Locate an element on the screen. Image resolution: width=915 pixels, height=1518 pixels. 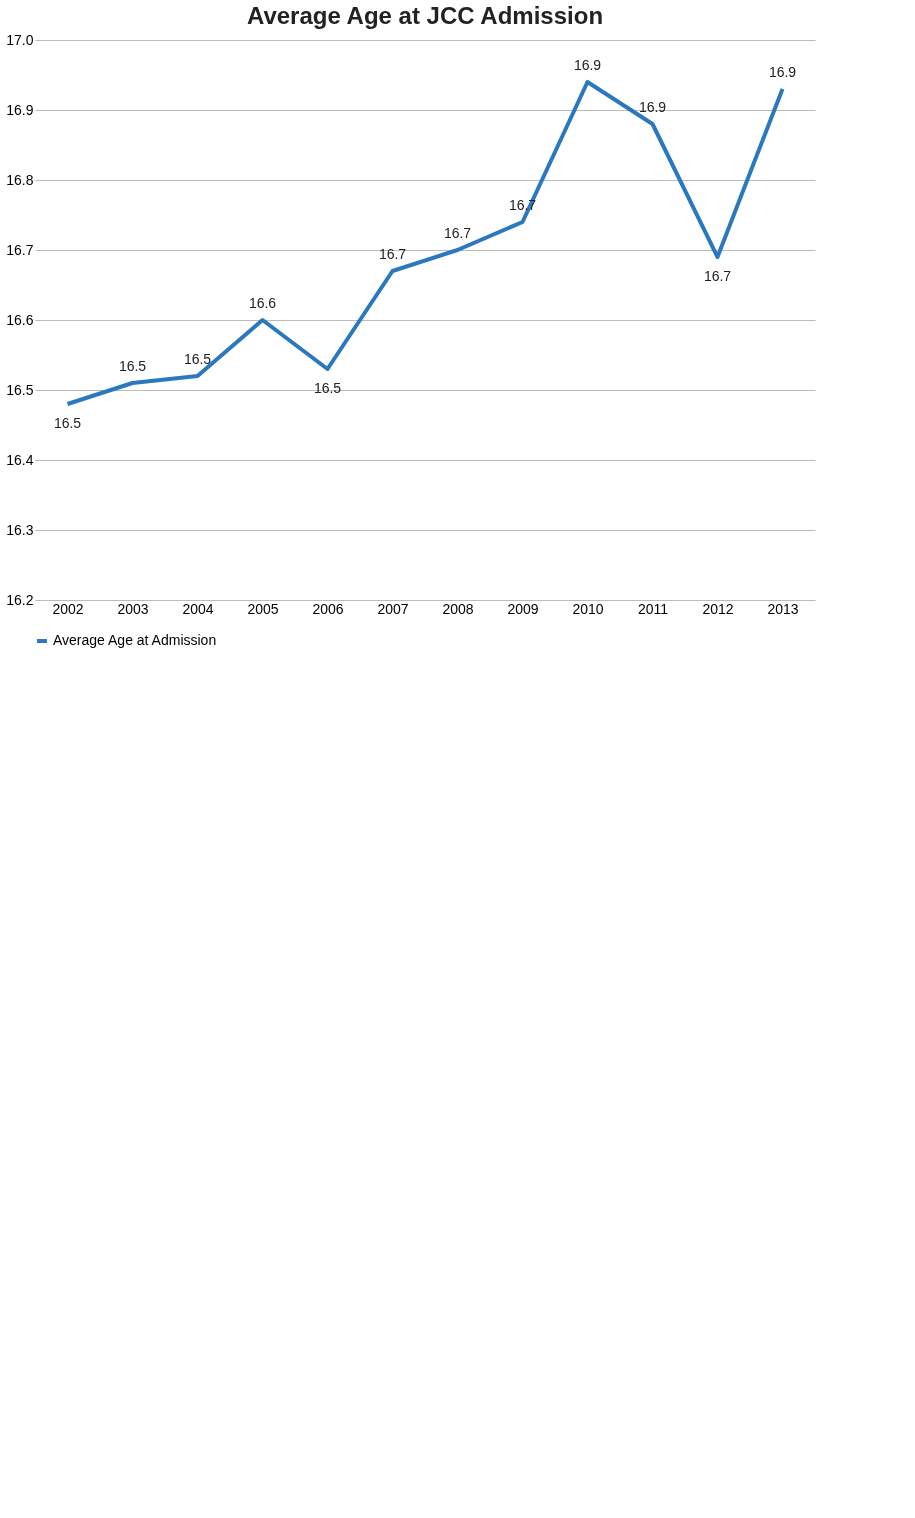
y-tick-label: 16.8 is located at coordinates (20, 179).